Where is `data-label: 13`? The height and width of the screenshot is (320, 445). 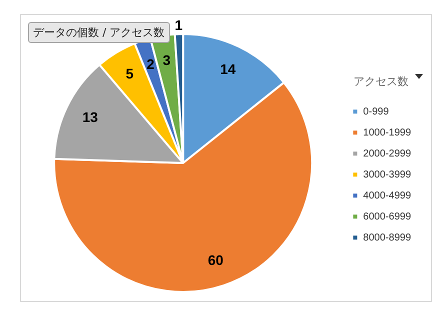 data-label: 13 is located at coordinates (90, 117).